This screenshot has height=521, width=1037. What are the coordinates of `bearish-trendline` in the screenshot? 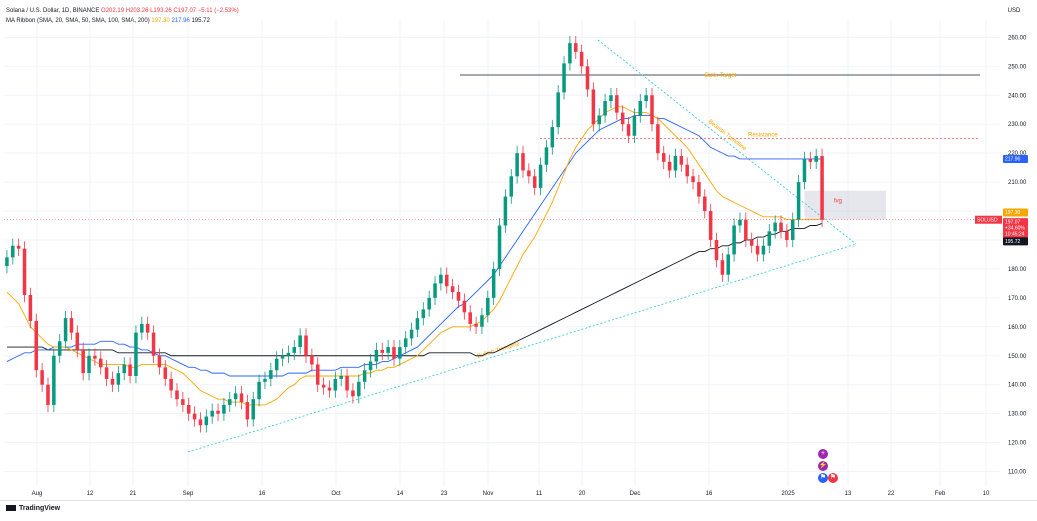 It's located at (727, 142).